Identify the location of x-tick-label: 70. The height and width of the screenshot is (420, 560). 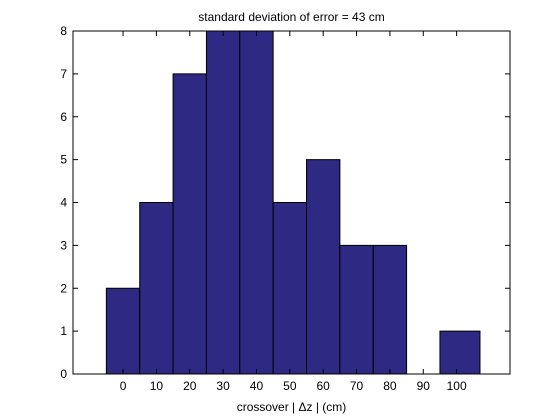
(357, 386).